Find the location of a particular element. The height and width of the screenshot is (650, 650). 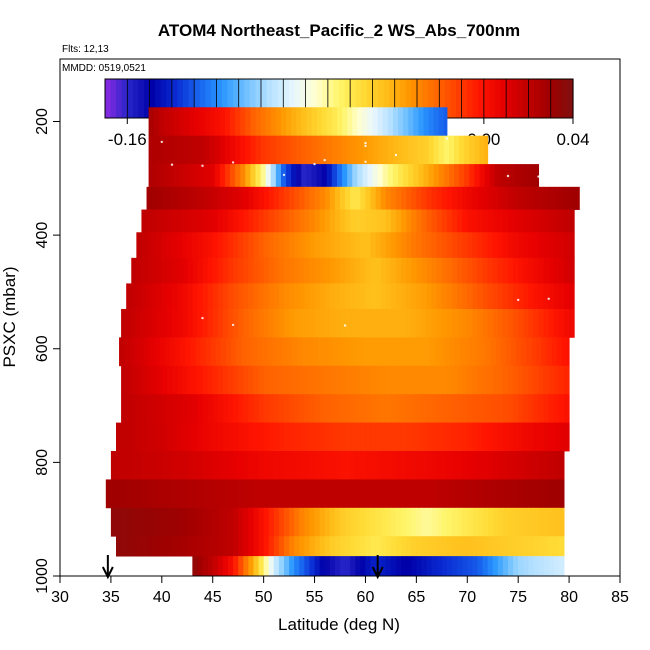

y-tick-label: 600 is located at coordinates (42, 348).